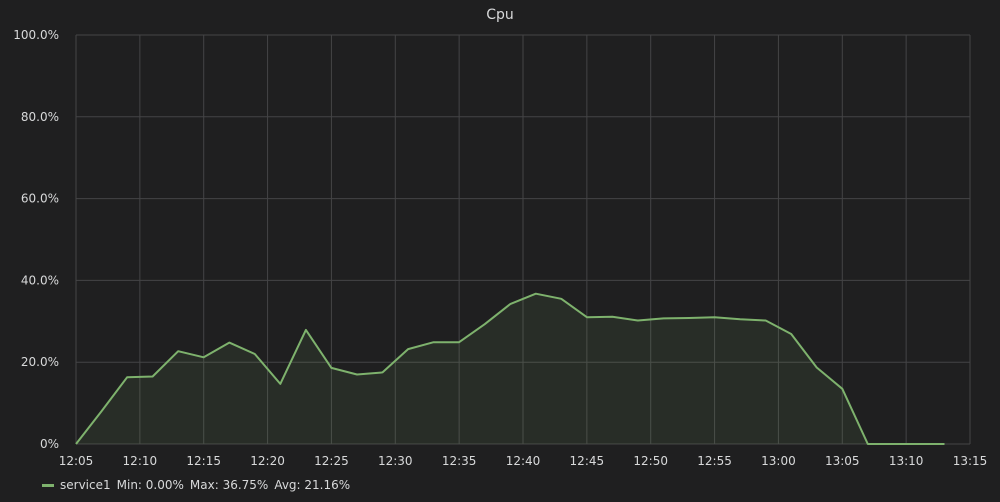 The height and width of the screenshot is (502, 1000). What do you see at coordinates (842, 461) in the screenshot?
I see `x-tick-label: 13:05` at bounding box center [842, 461].